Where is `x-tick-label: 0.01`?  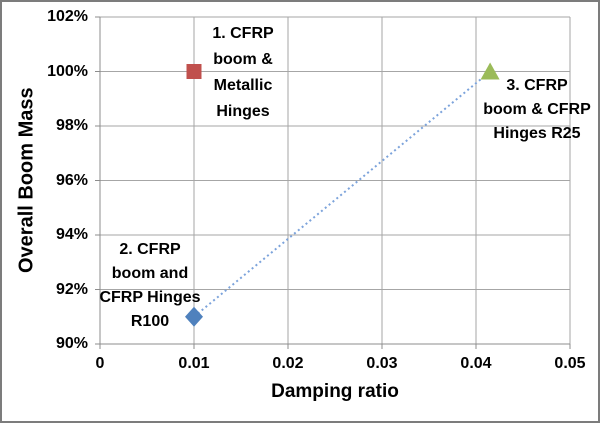
x-tick-label: 0.01 is located at coordinates (194, 363).